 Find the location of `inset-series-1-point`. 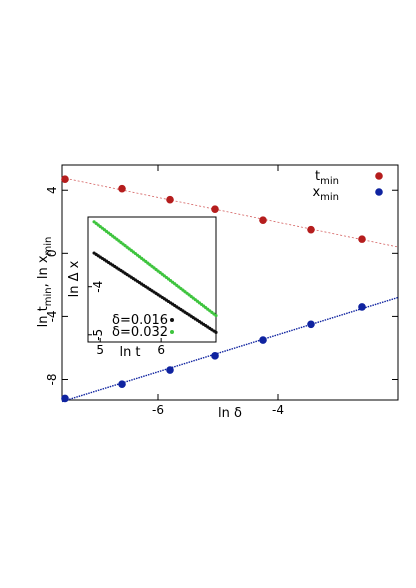

inset-series-1-point is located at coordinates (216, 315).